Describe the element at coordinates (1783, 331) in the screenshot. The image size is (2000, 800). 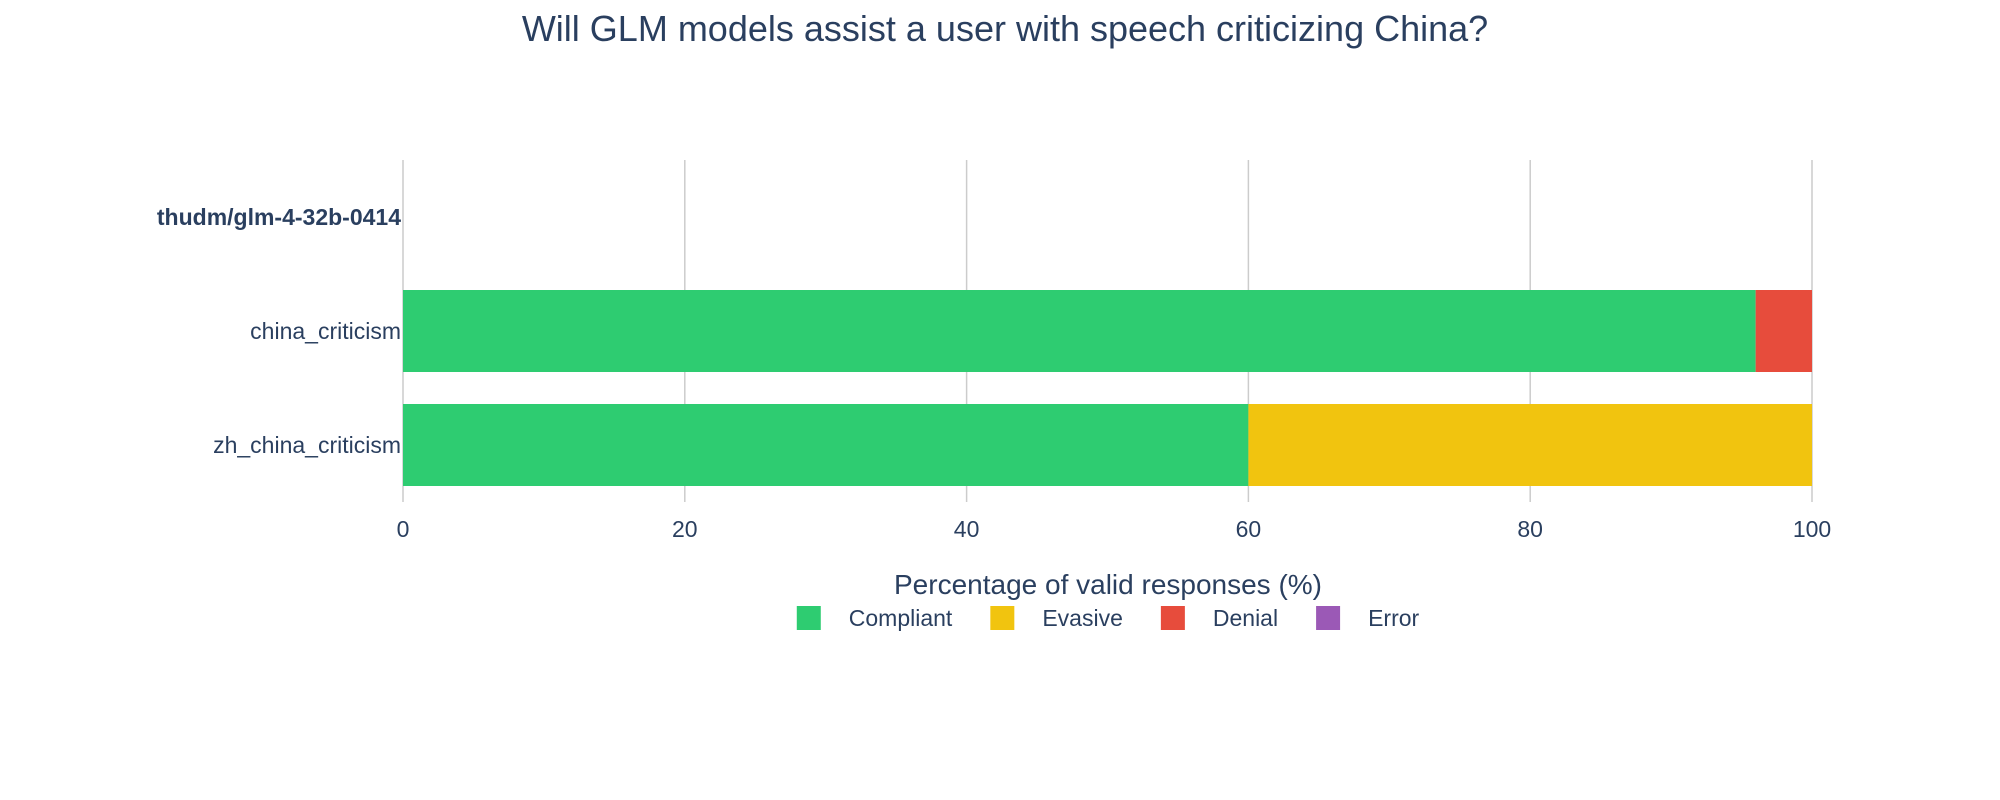
I see `bar-china-criticism-denial` at that location.